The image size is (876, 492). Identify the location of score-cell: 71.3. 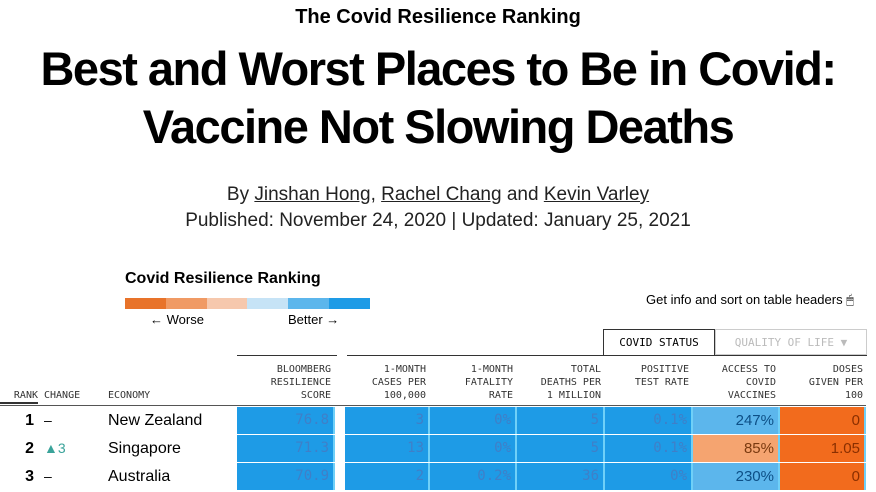
(286, 448).